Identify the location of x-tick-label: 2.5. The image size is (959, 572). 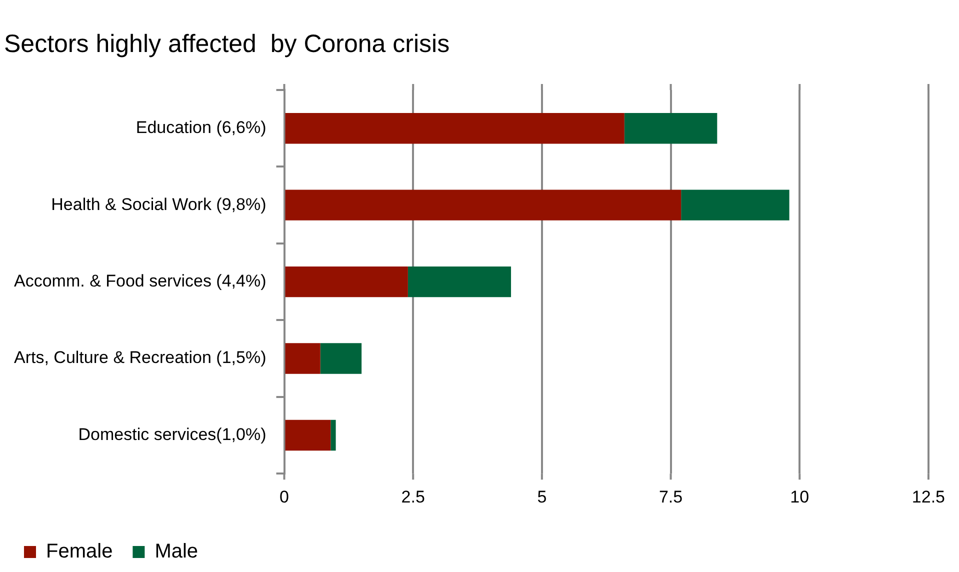
(413, 496).